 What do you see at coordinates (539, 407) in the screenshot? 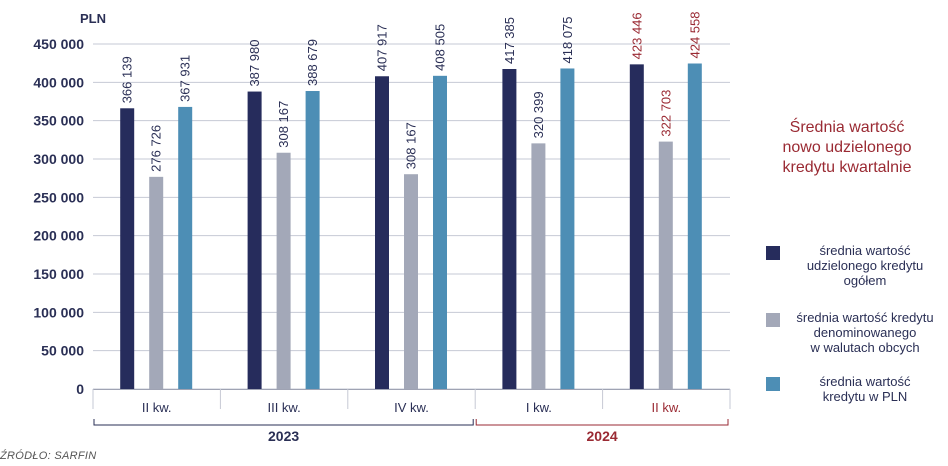
I see `x-tick-label: I kw.` at bounding box center [539, 407].